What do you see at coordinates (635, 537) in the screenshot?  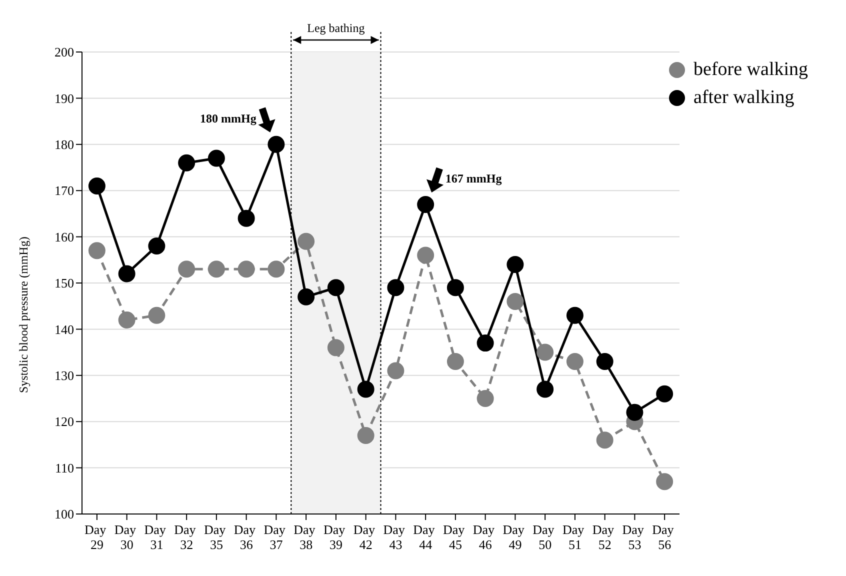 I see `x-tick-label: Day 53` at bounding box center [635, 537].